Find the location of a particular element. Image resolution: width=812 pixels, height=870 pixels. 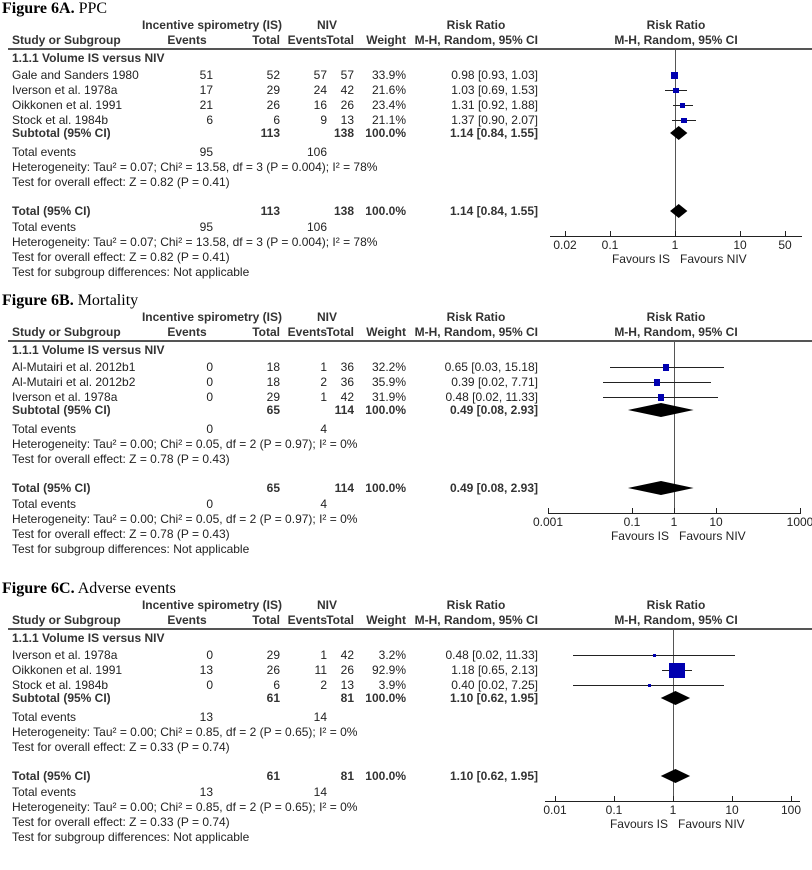

niv-total: 13 is located at coordinates (347, 120).